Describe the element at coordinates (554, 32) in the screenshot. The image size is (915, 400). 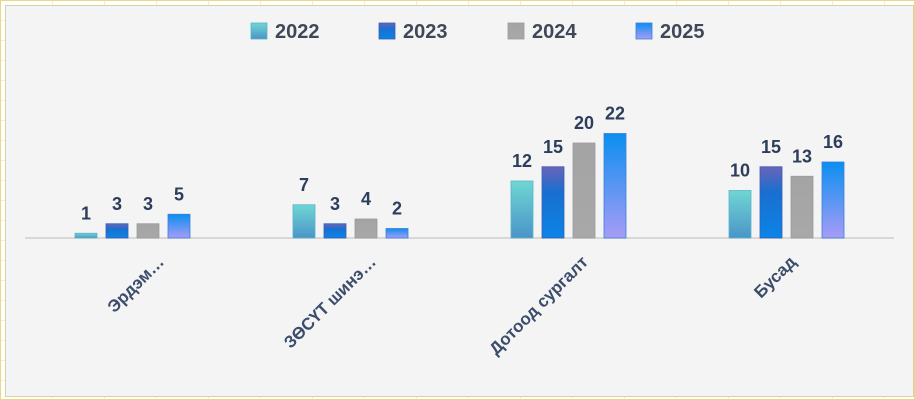
I see `legend-label-2024: 2024` at that location.